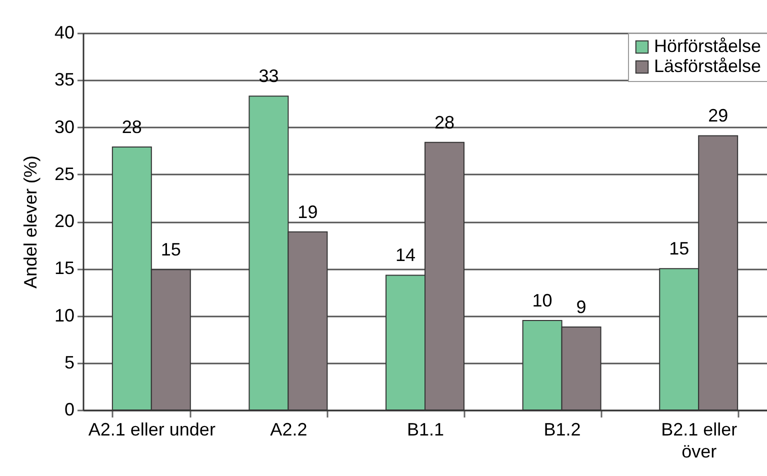  I want to click on x-tick-label: A2.2, so click(289, 430).